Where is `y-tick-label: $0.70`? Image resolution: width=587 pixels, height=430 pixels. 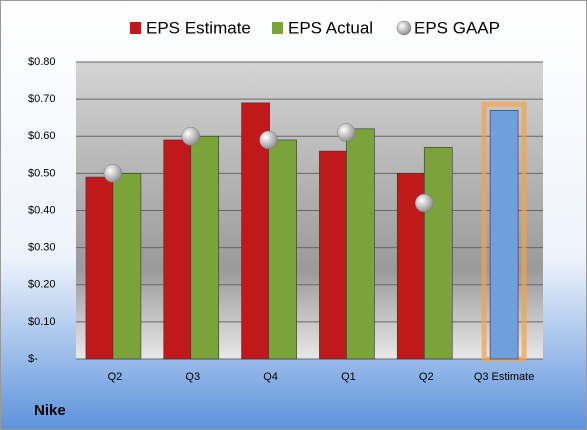 y-tick-label: $0.70 is located at coordinates (42, 99).